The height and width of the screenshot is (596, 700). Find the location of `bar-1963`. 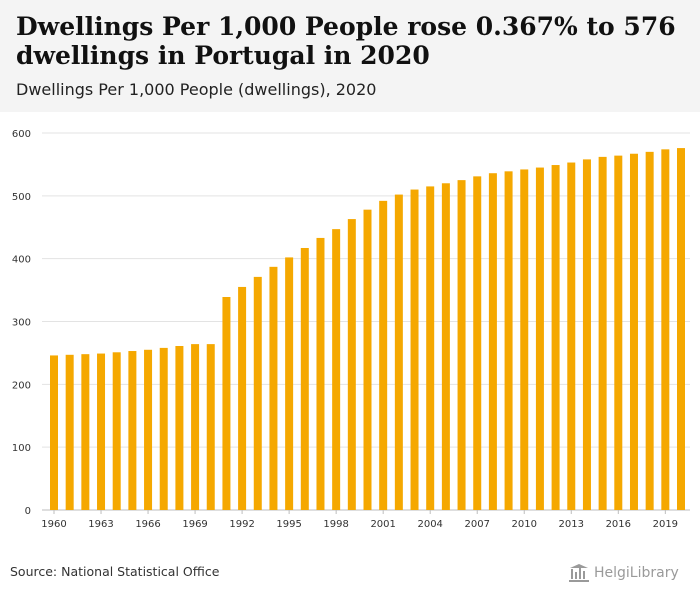

bar-1963 is located at coordinates (101, 431).